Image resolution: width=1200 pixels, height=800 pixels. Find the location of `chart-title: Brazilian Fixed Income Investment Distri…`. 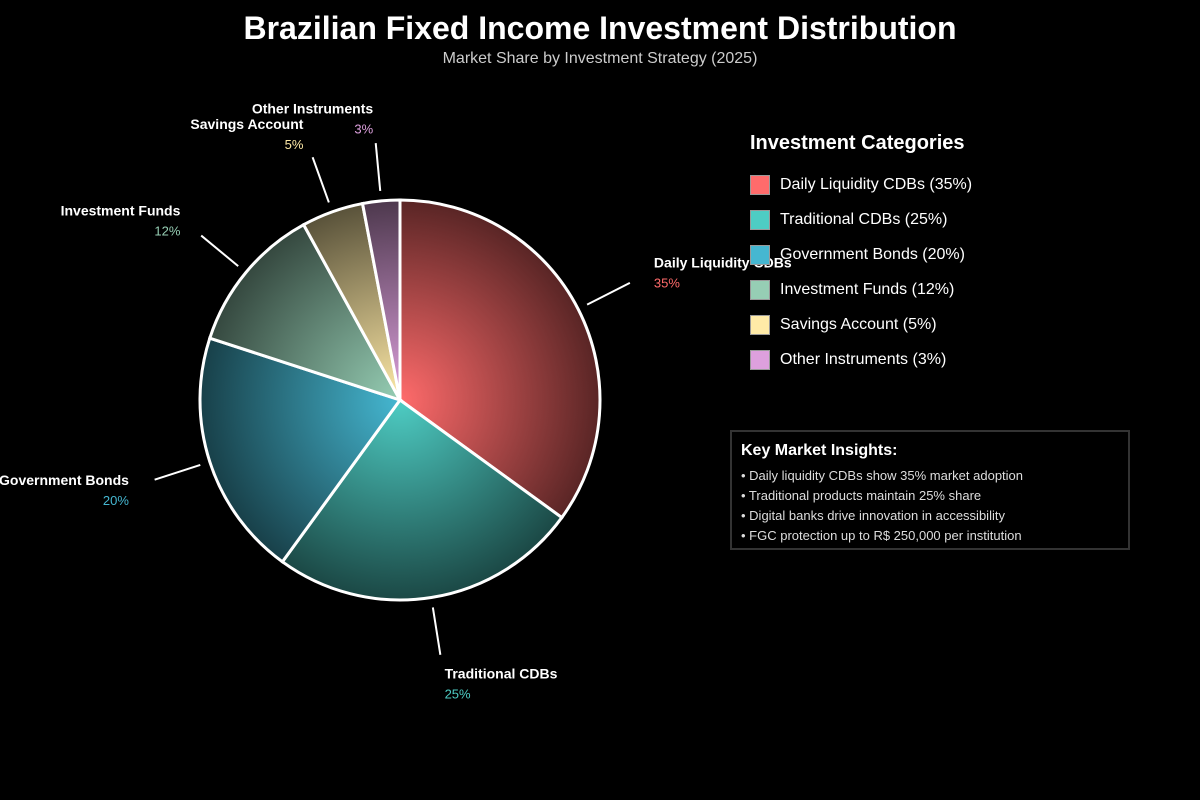

chart-title: Brazilian Fixed Income Investment Distri… is located at coordinates (600, 28).